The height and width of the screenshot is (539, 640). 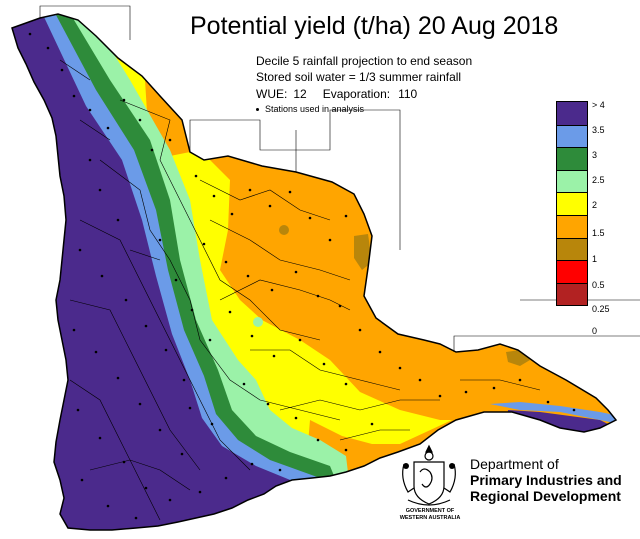 I want to click on crest-caption-line1: GOVERNMENT OF, so click(x=430, y=511).